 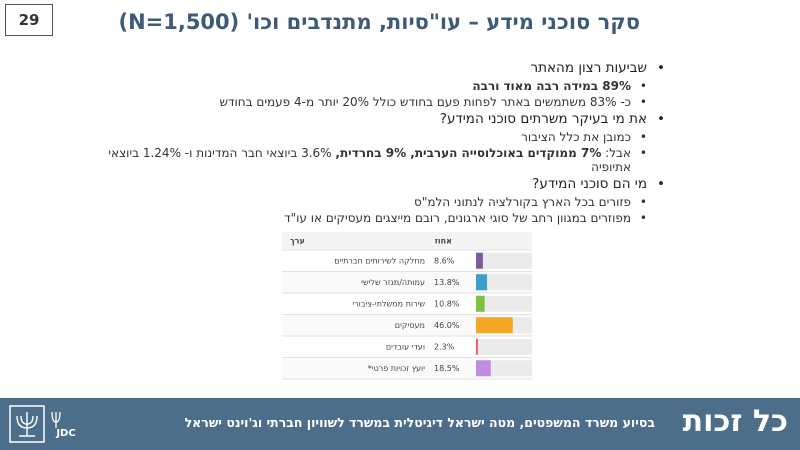 I want to click on value-label: 13.8%, so click(x=447, y=282).